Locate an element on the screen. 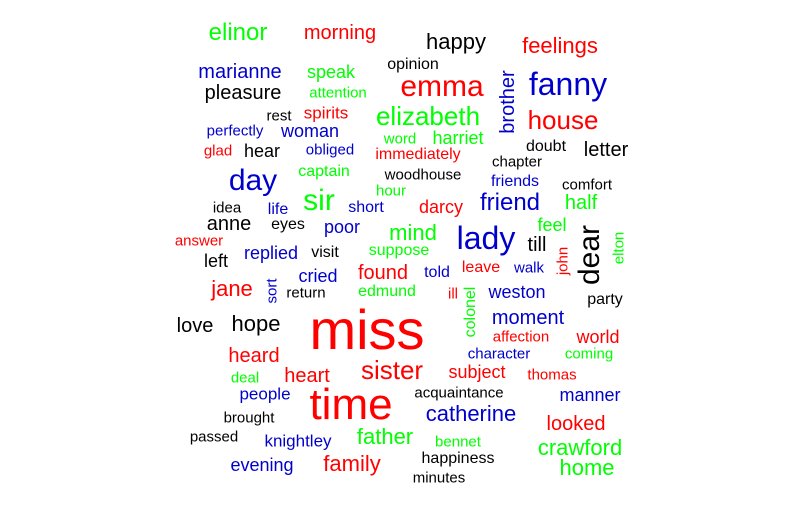  word-hear: hear is located at coordinates (262, 151).